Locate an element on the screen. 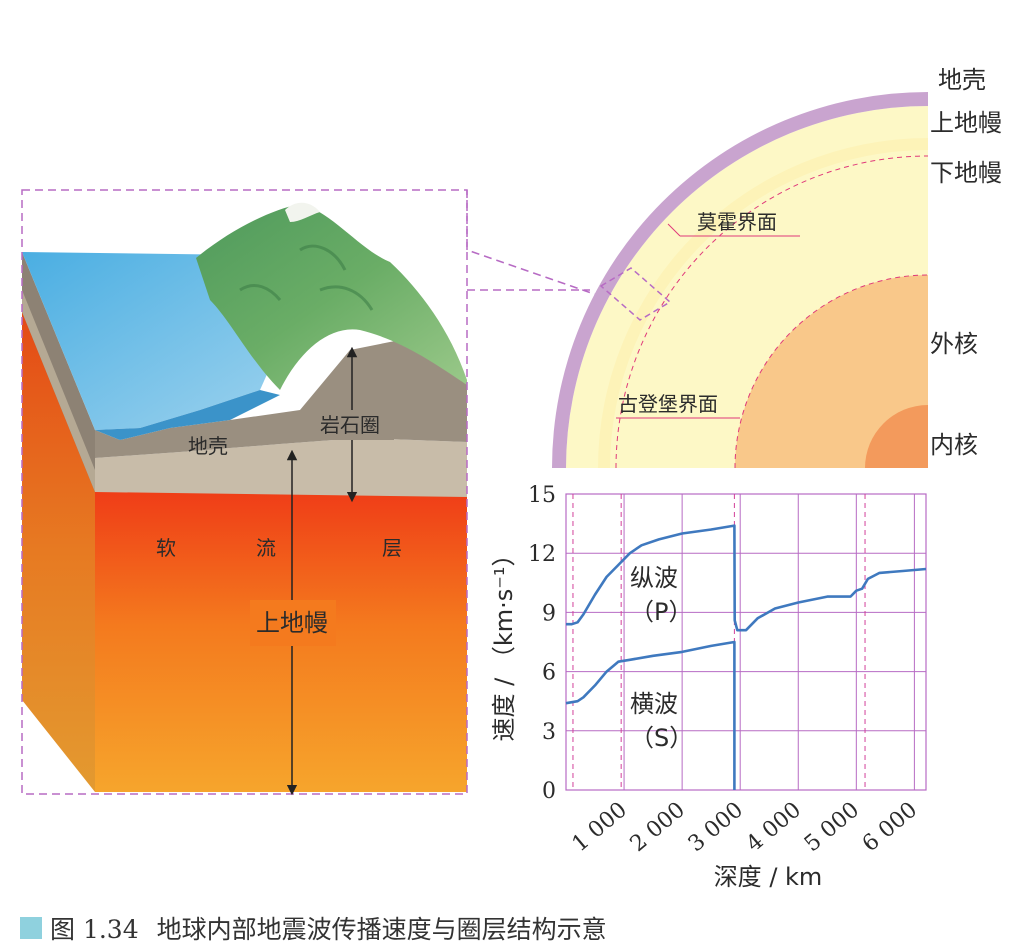 Image resolution: width=1022 pixels, height=952 pixels. y-tick-label: 12 is located at coordinates (542, 554).